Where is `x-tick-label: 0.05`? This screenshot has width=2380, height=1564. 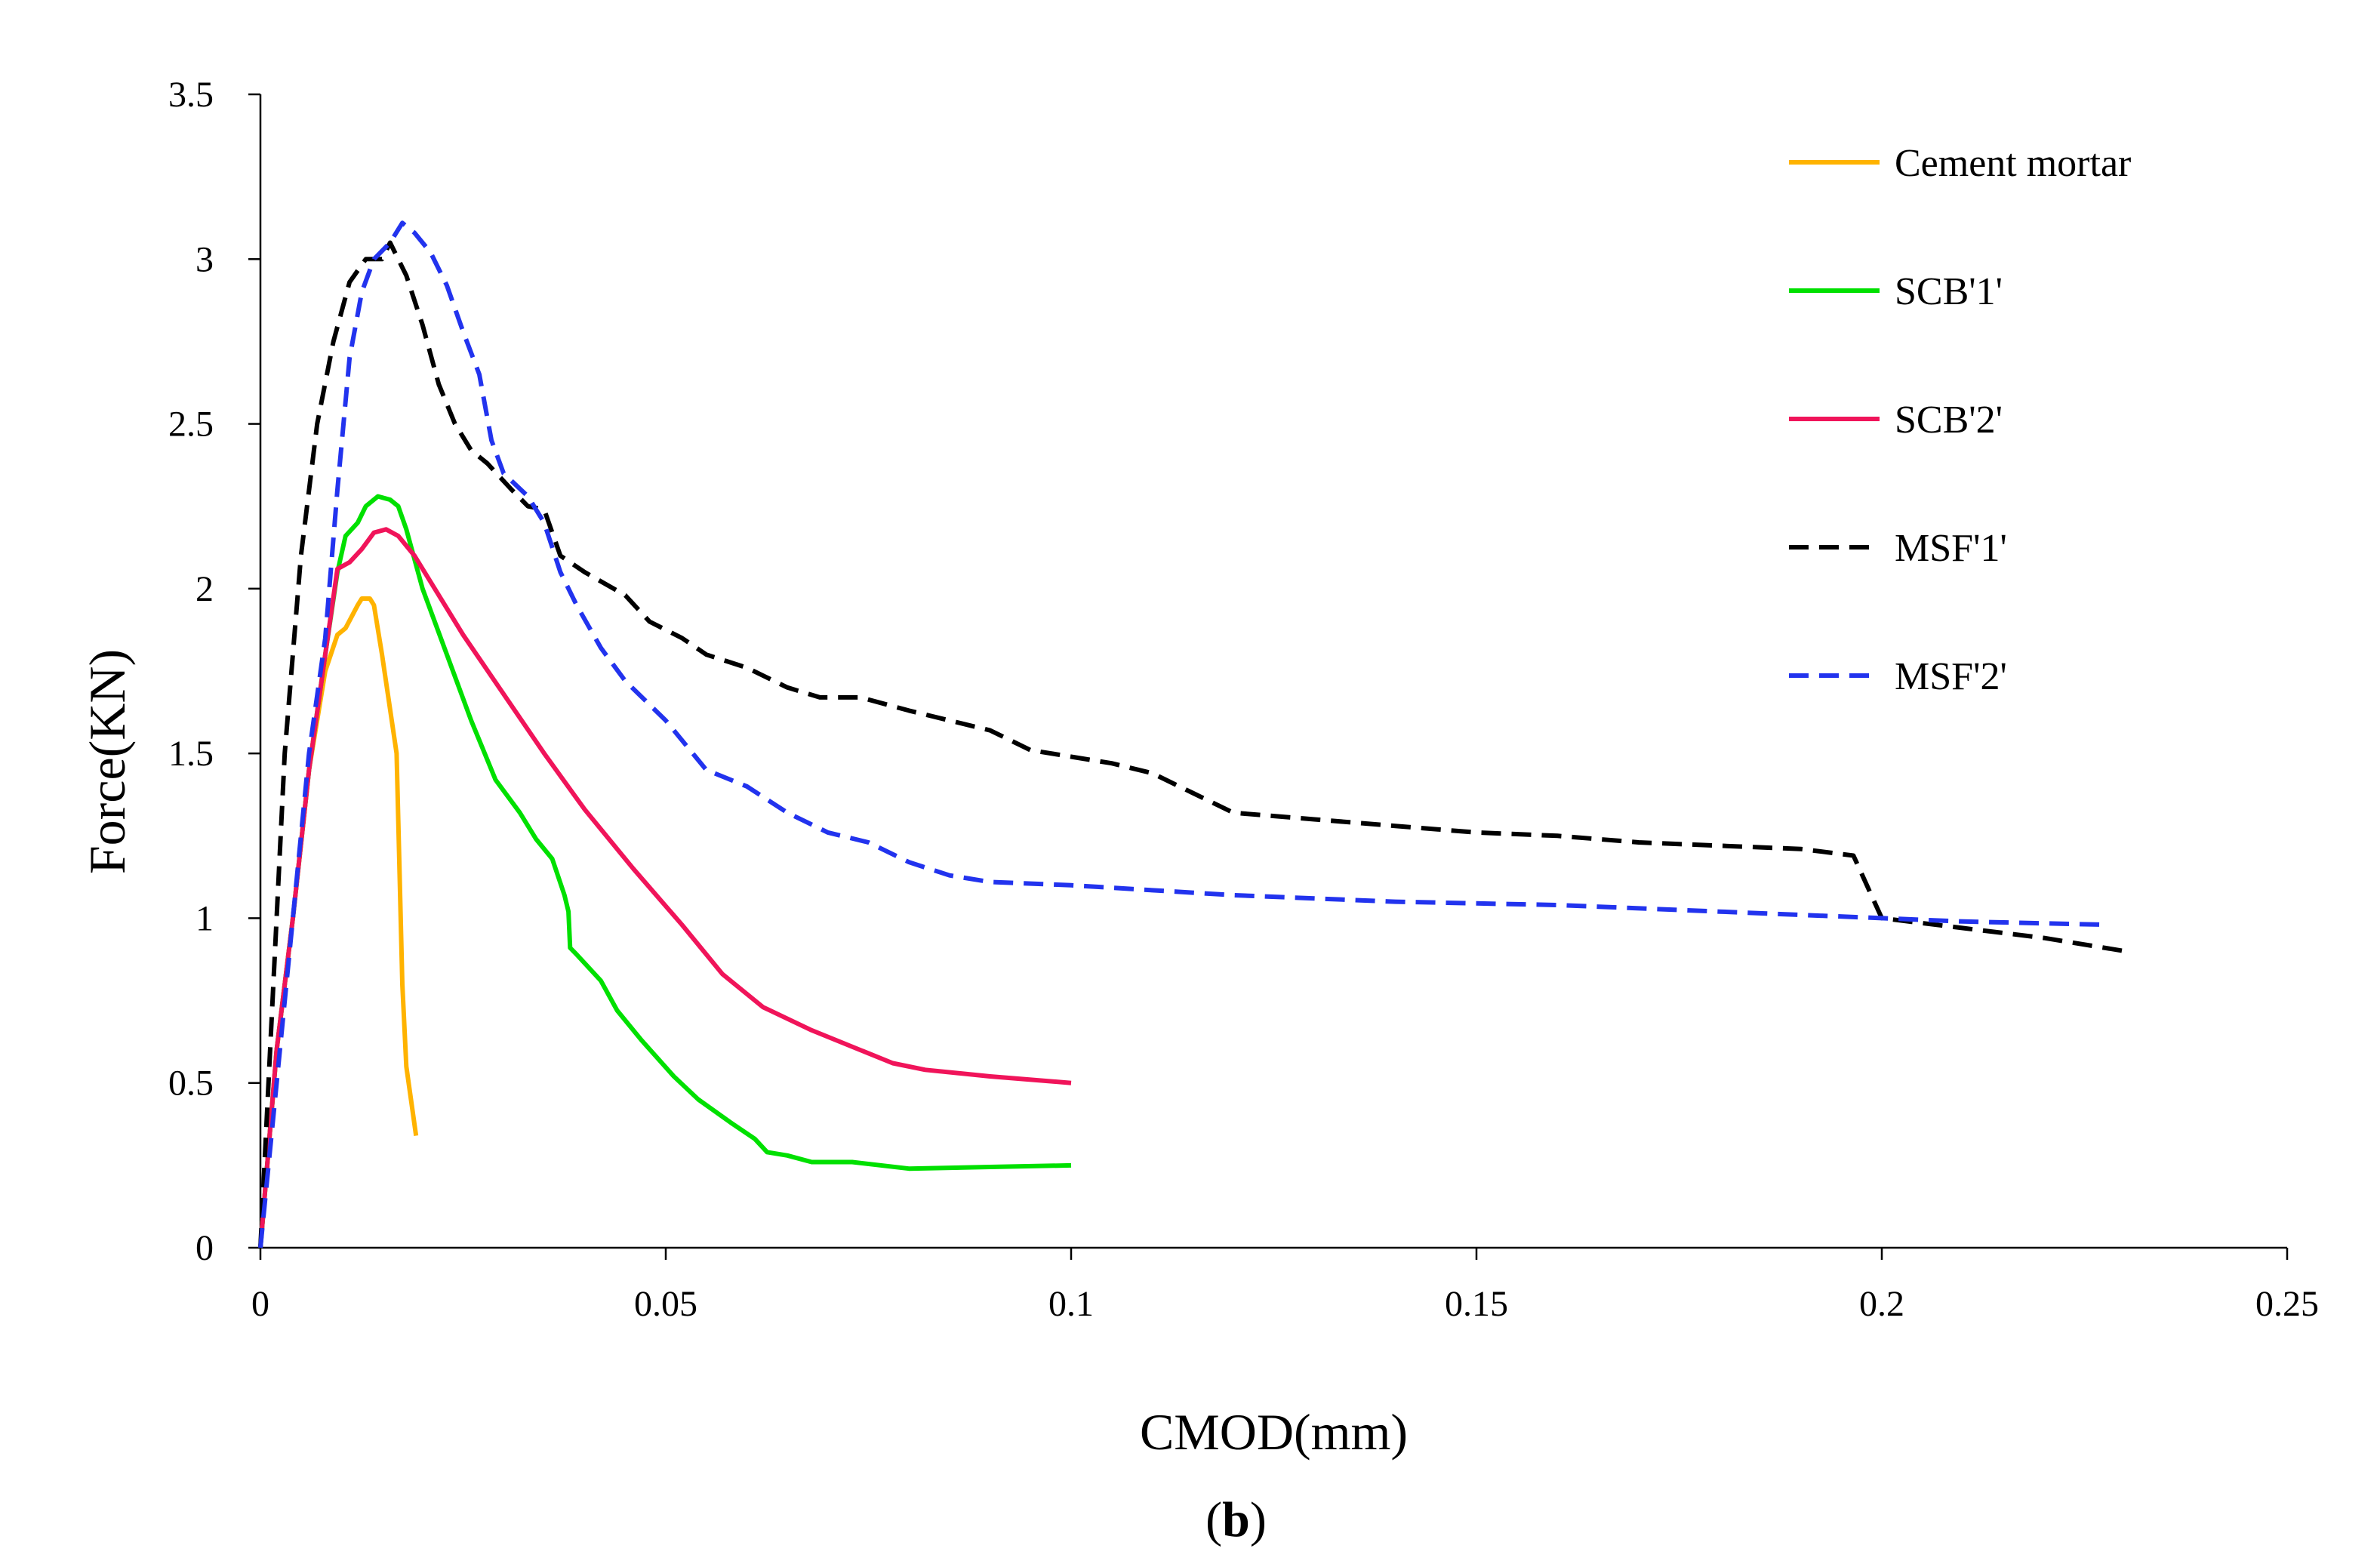
x-tick-label: 0.05 is located at coordinates (665, 1304).